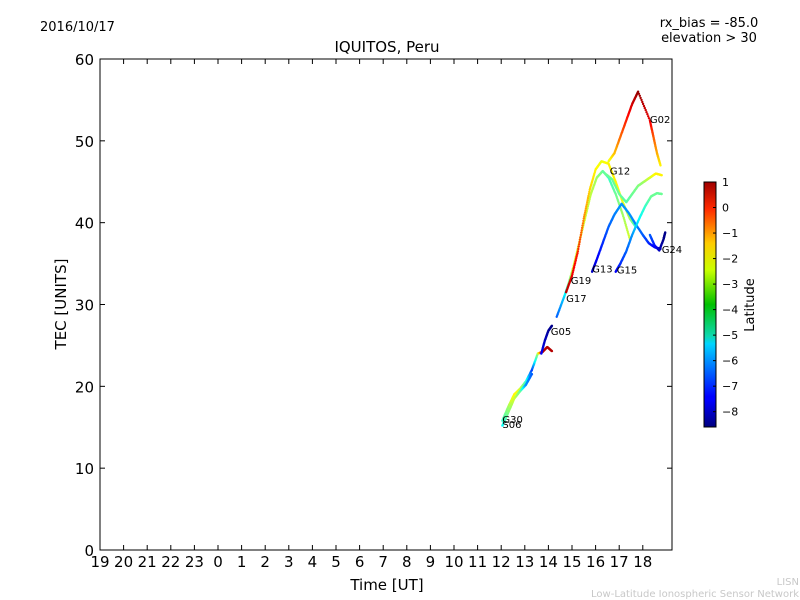 This screenshot has width=800, height=600. What do you see at coordinates (77, 27) in the screenshot?
I see `date-label: 2016/10/17` at bounding box center [77, 27].